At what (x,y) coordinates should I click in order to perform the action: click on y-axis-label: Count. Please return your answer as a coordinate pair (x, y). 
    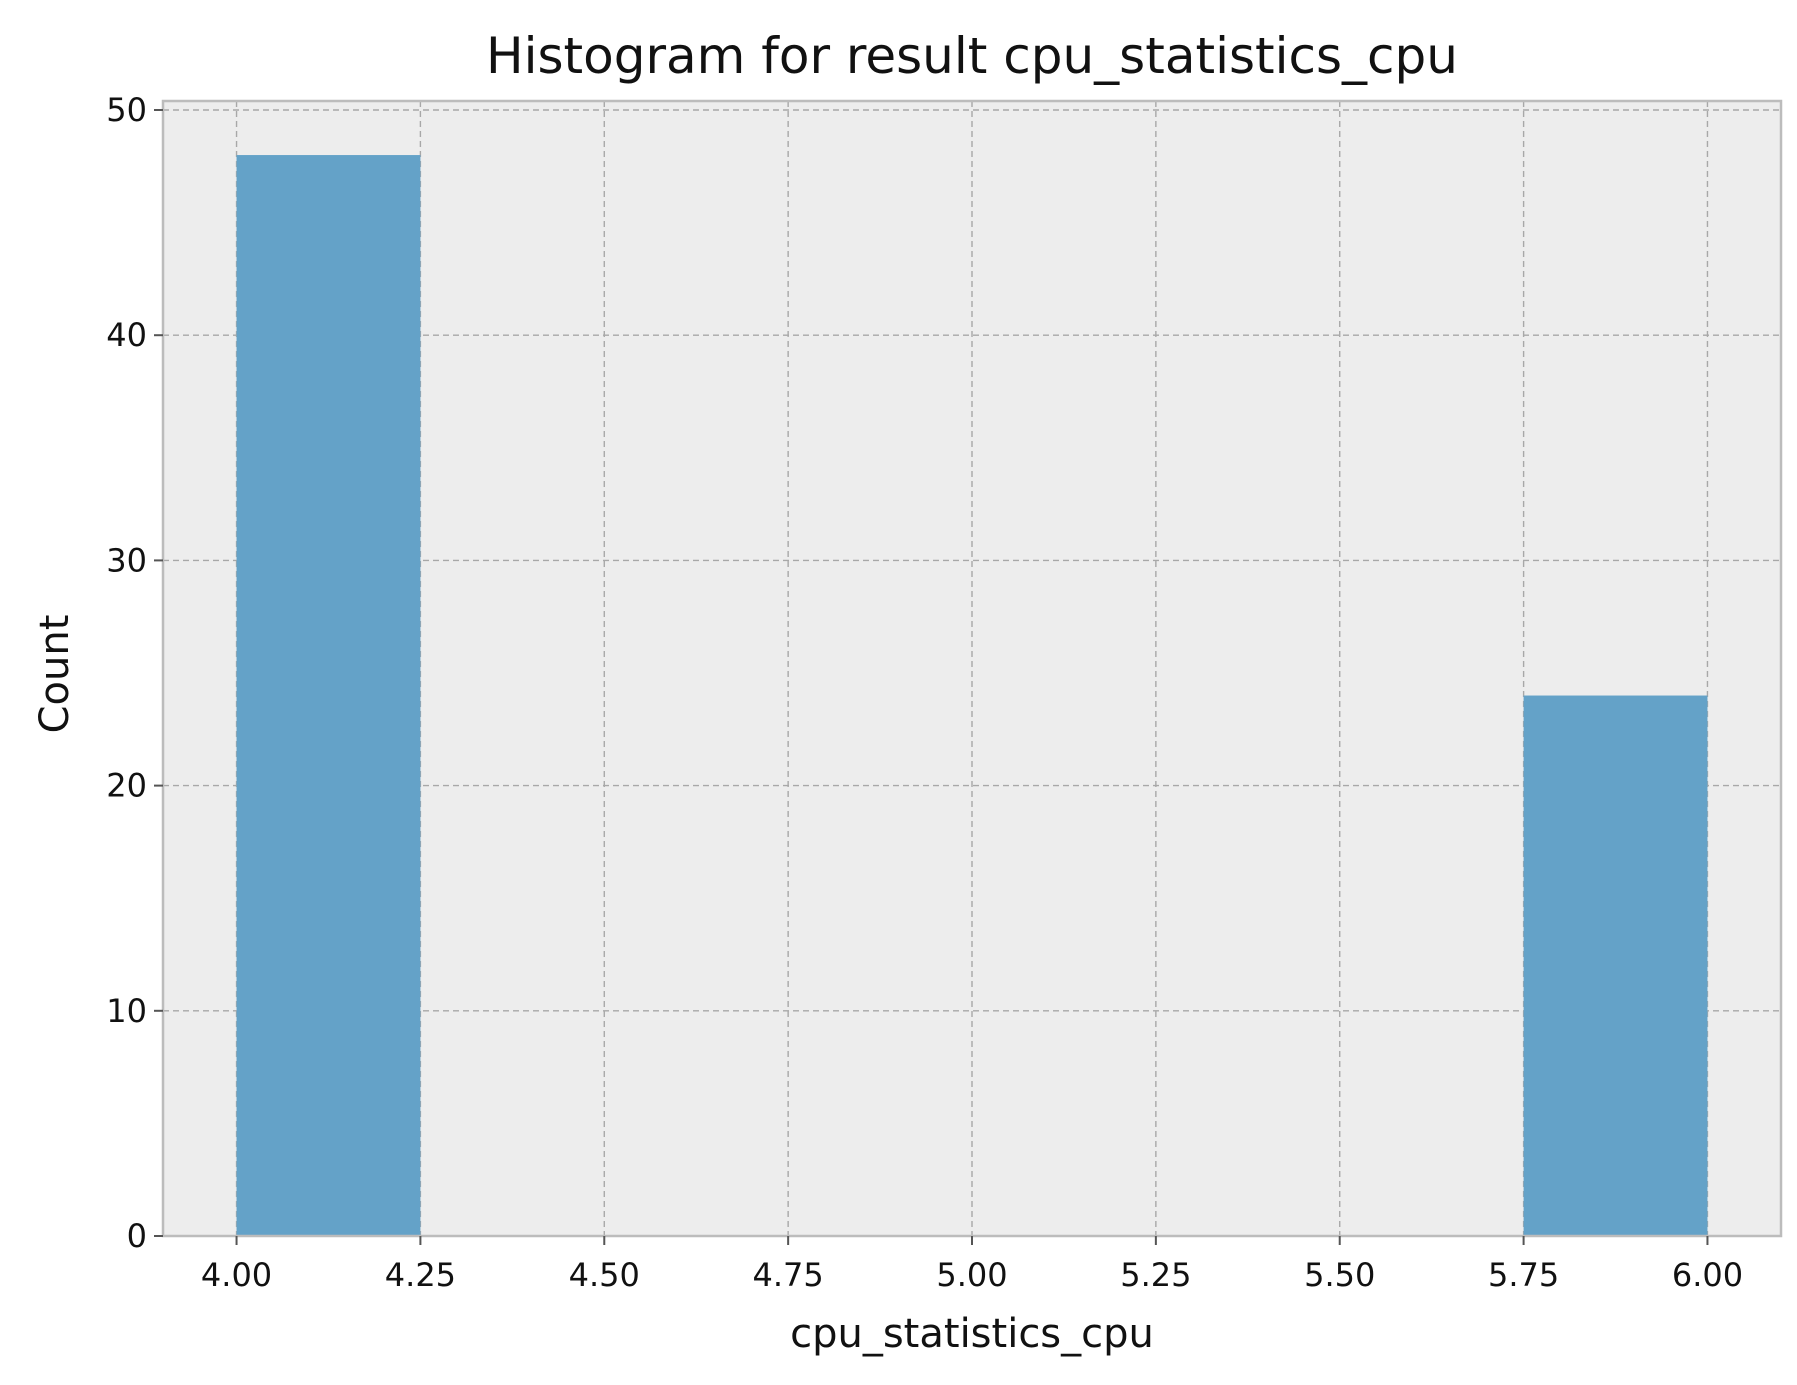
    Looking at the image, I should click on (55, 674).